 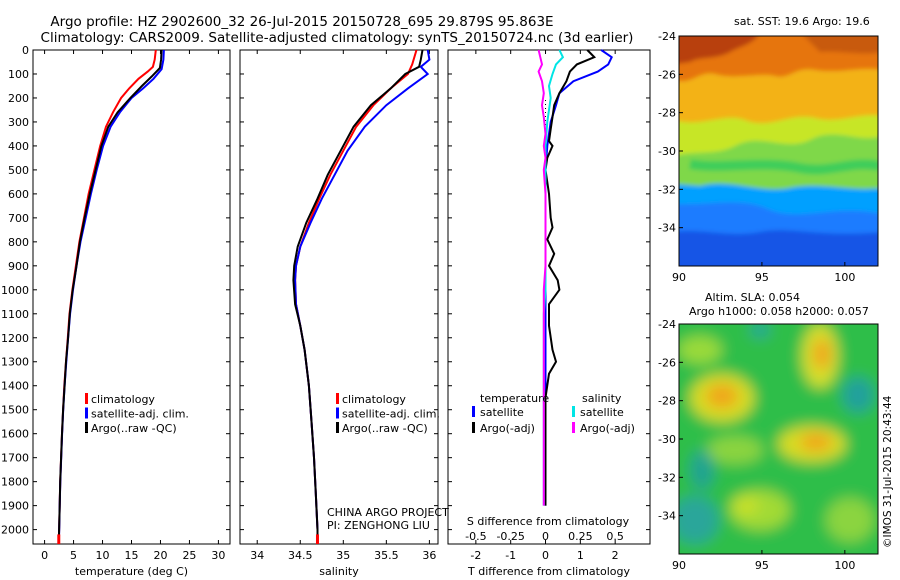 I want to click on legend-header-salinity: salinity, so click(x=602, y=398).